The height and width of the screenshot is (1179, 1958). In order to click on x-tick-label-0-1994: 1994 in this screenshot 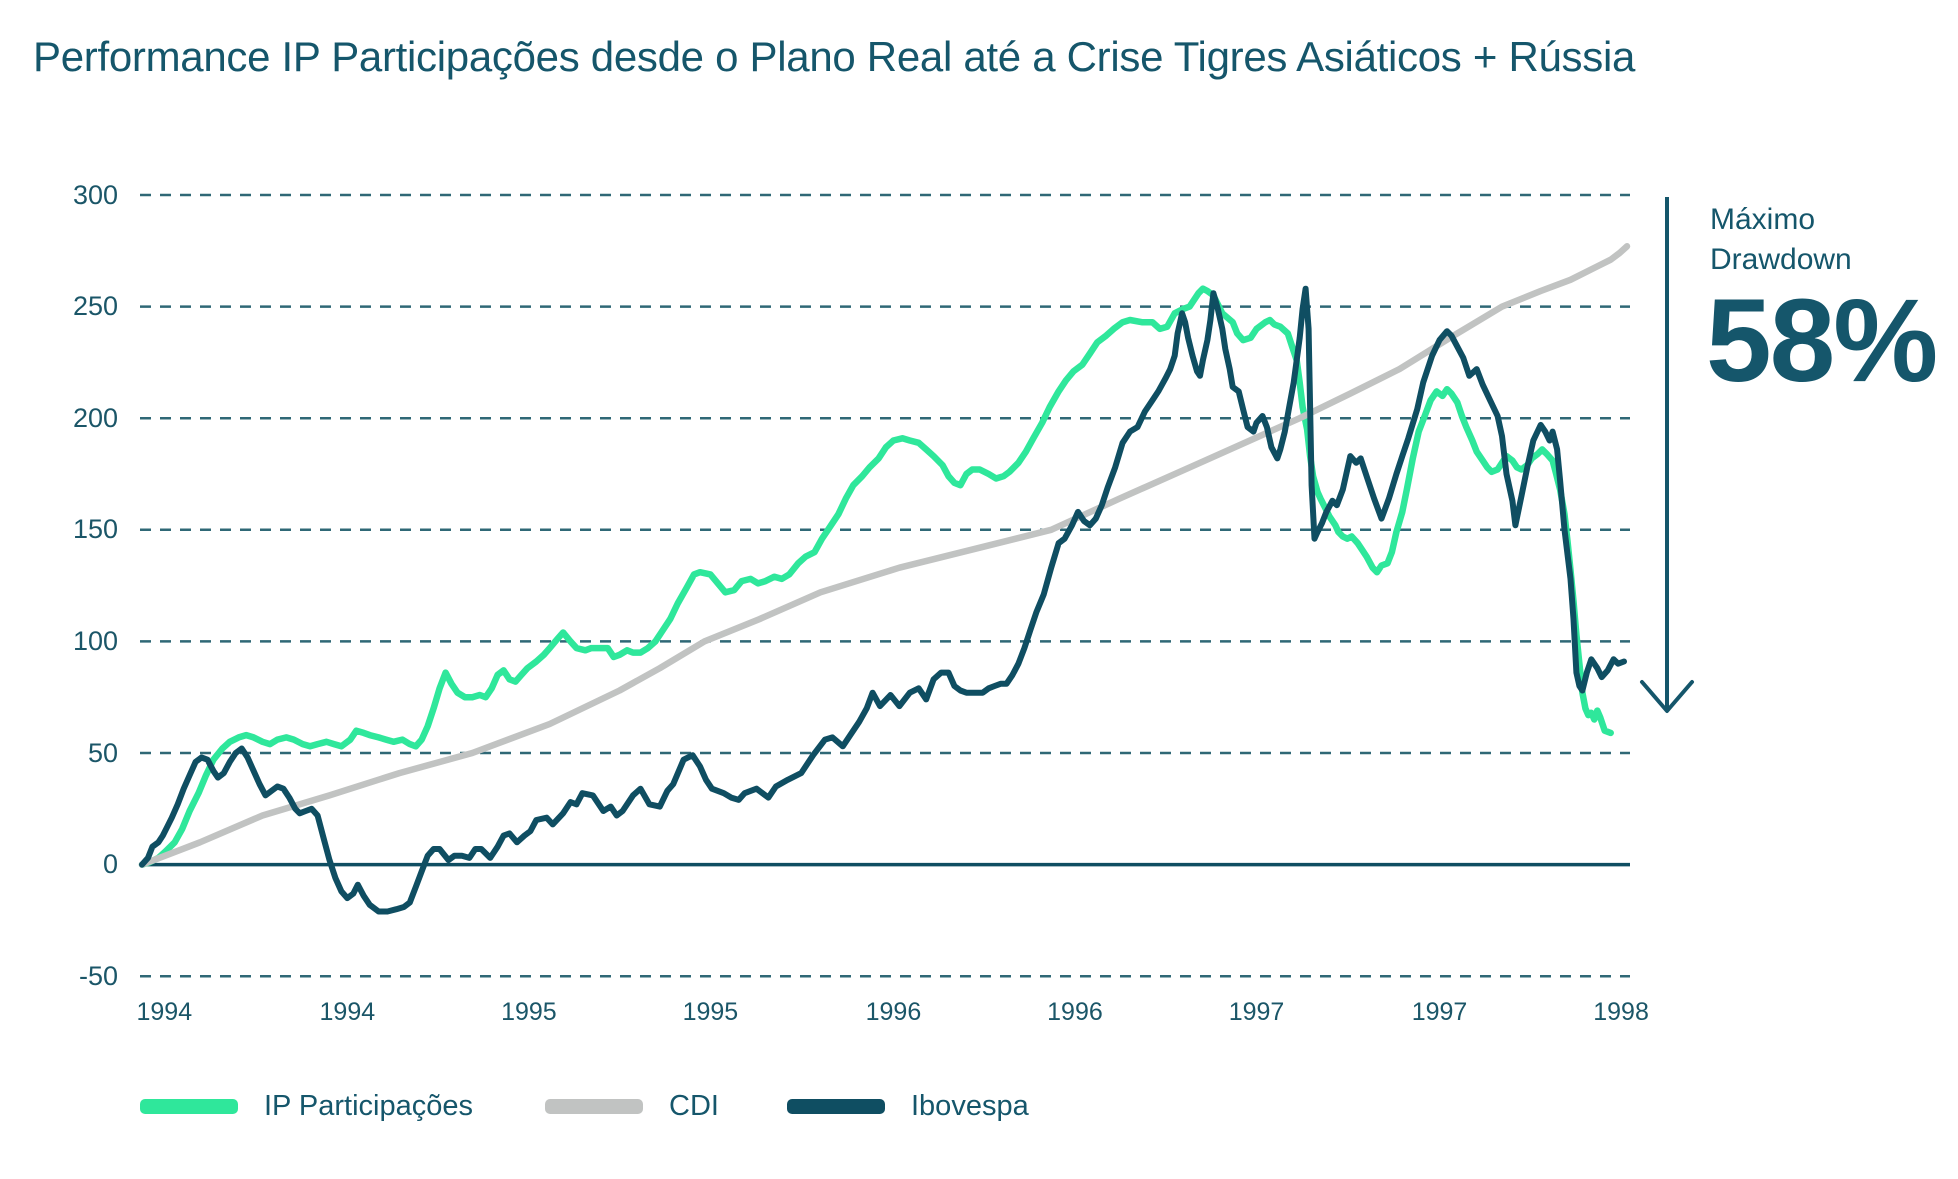, I will do `click(164, 1012)`.